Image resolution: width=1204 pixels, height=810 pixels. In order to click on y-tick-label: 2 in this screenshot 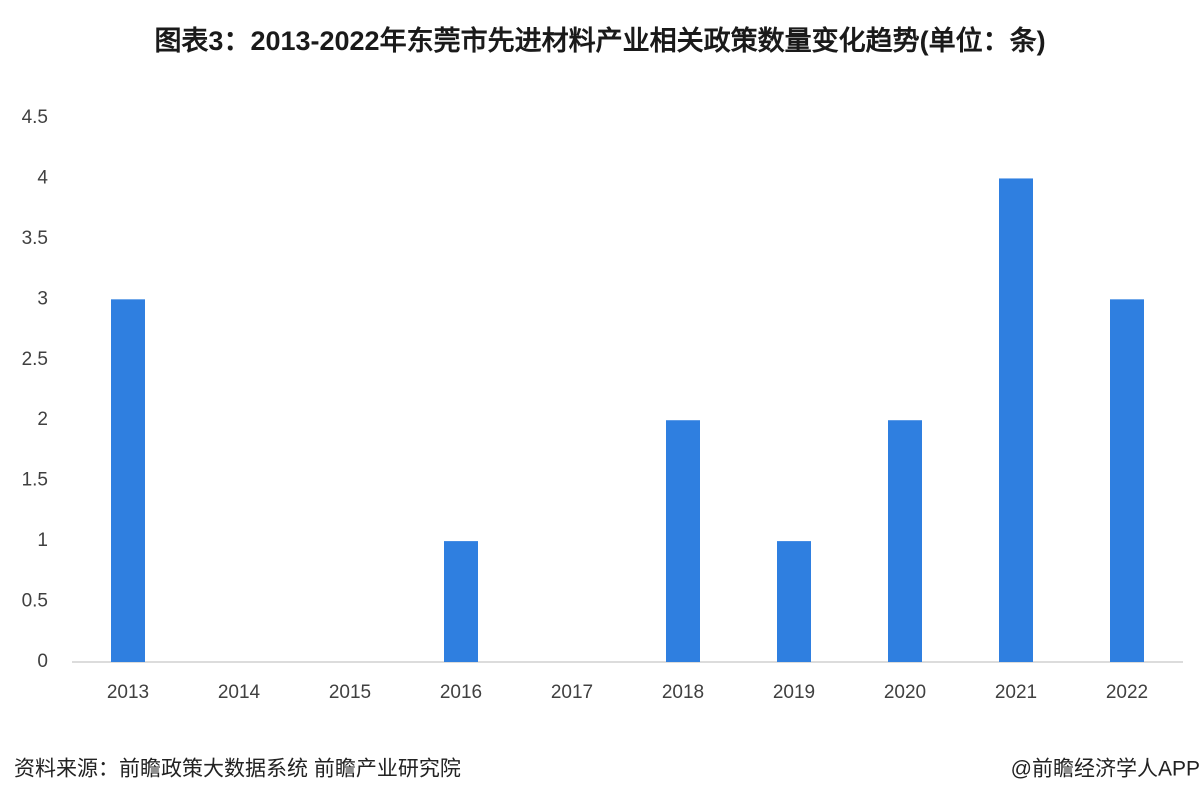, I will do `click(42, 419)`.